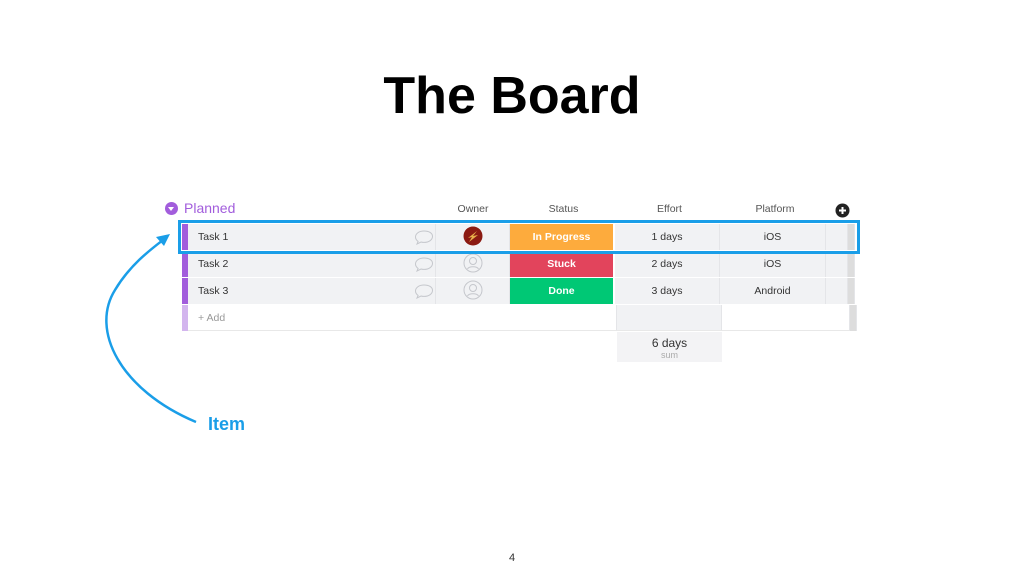 The image size is (1024, 576). What do you see at coordinates (562, 264) in the screenshot?
I see `status-cell: Stuck` at bounding box center [562, 264].